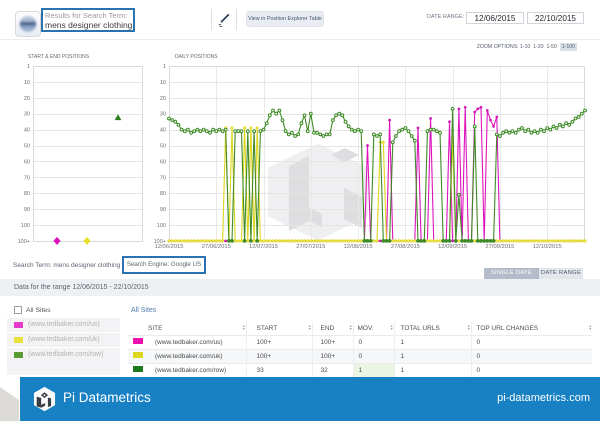 This screenshot has width=600, height=421. What do you see at coordinates (452, 247) in the screenshot?
I see `svg-text: 12/09/2015` at bounding box center [452, 247].